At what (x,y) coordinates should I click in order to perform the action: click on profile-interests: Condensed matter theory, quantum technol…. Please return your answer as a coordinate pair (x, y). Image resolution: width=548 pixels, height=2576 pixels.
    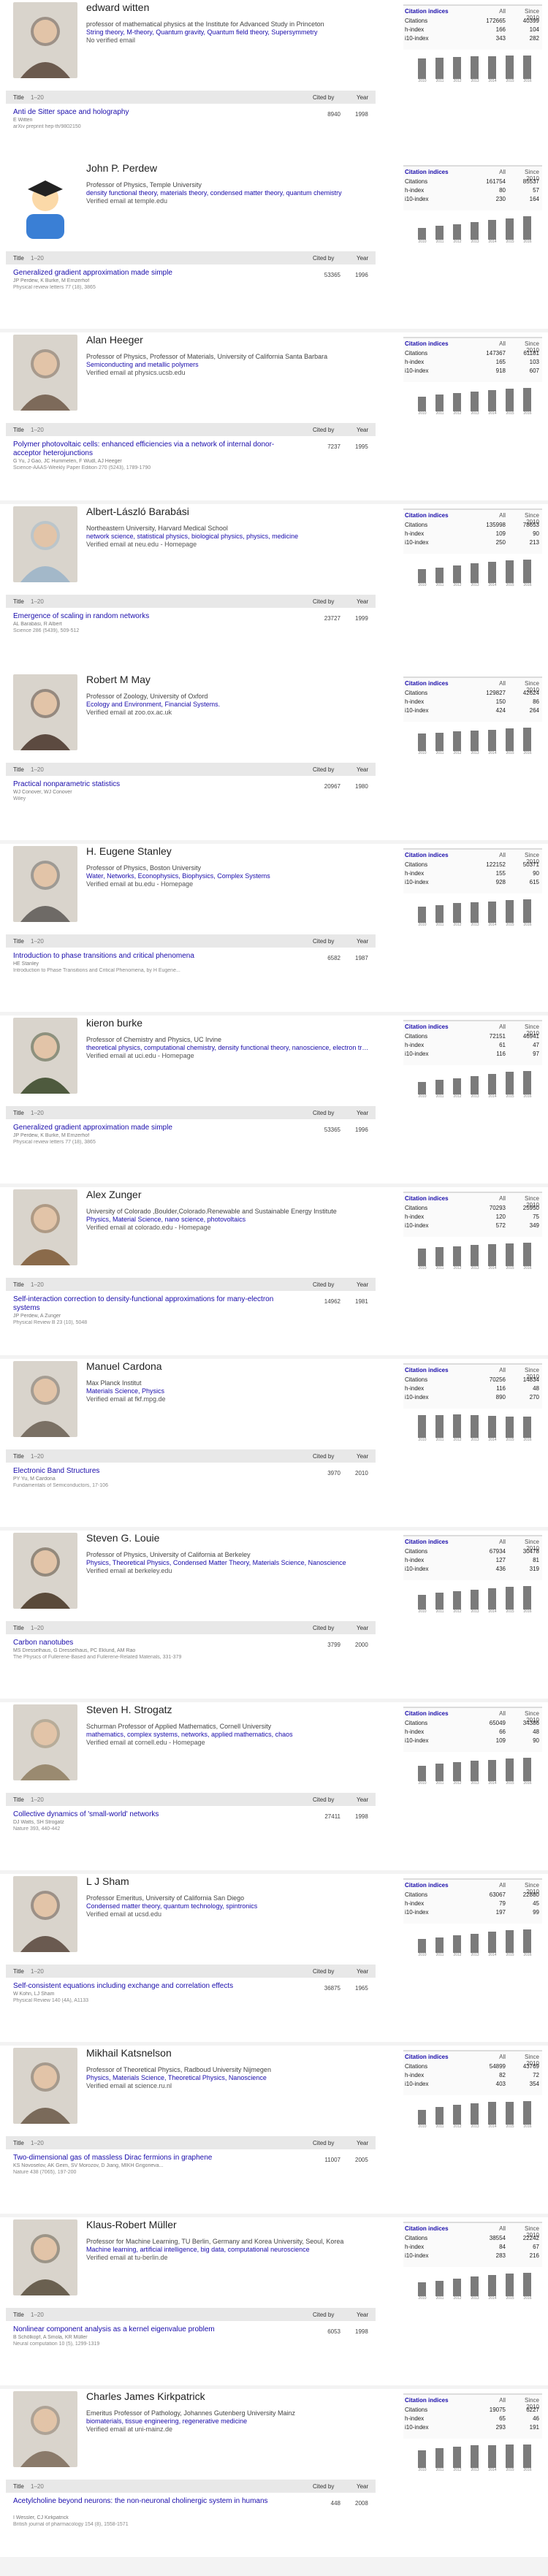
    Looking at the image, I should click on (172, 1906).